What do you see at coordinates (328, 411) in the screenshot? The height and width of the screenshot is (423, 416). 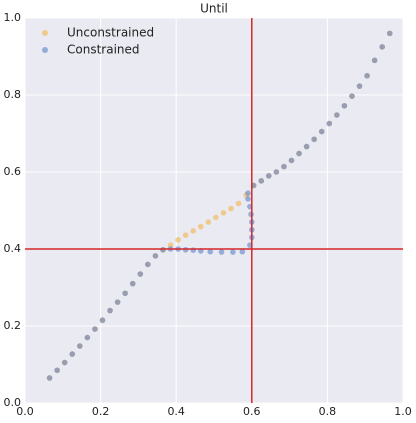 I see `x-tick-label: 0.8` at bounding box center [328, 411].